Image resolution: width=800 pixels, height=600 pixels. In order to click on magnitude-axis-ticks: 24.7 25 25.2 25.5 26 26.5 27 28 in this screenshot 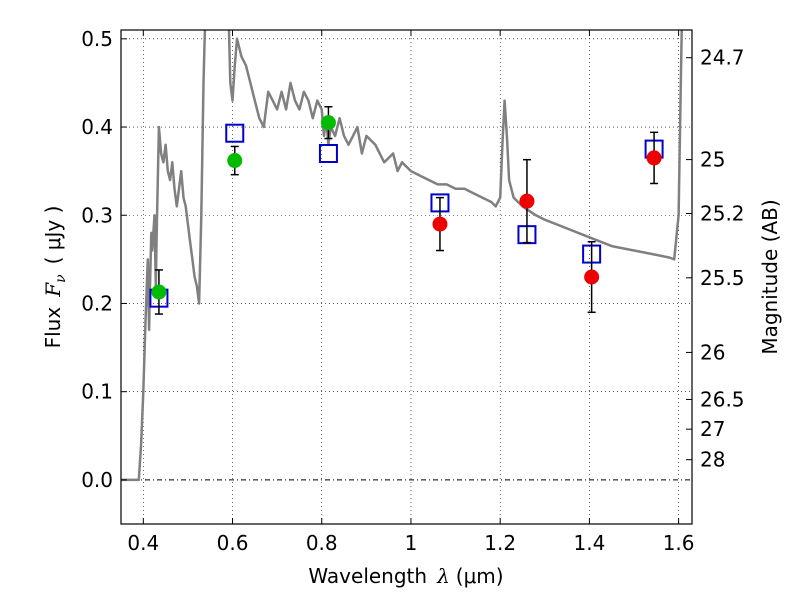, I will do `click(715, 259)`.